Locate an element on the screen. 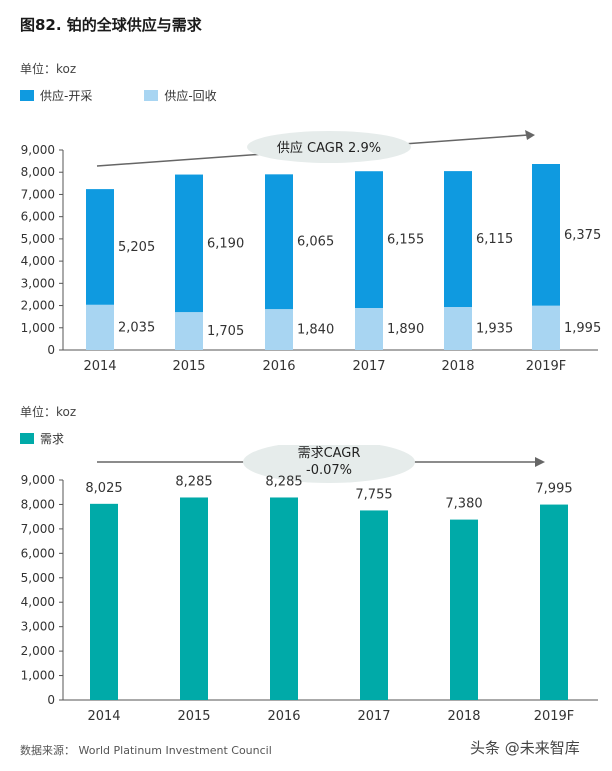  data-label-mining: 6,155 is located at coordinates (405, 240).